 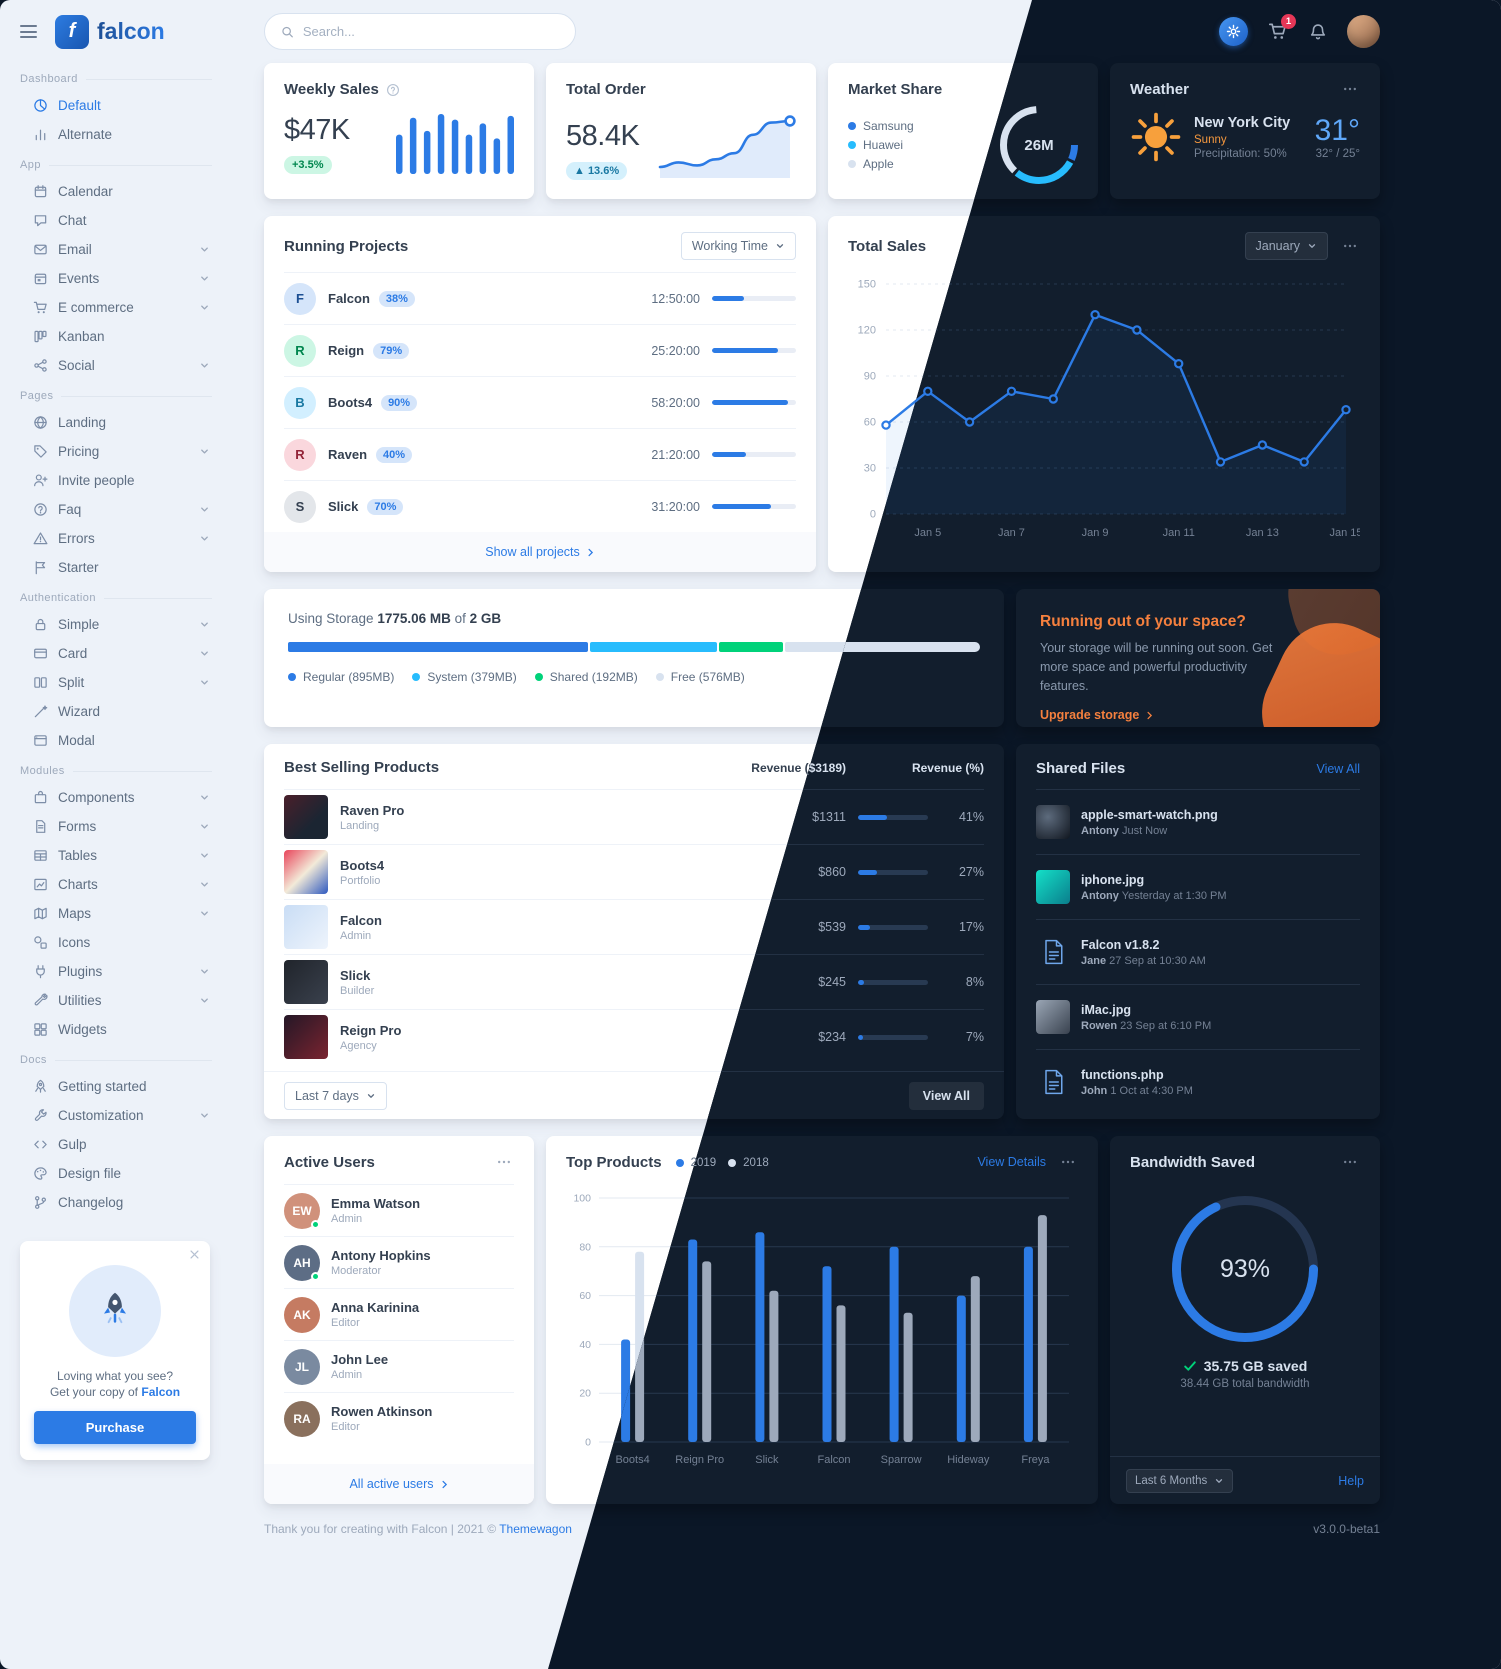 What do you see at coordinates (1120, 944) in the screenshot?
I see `file-name-link: Falcon v1.8.2` at bounding box center [1120, 944].